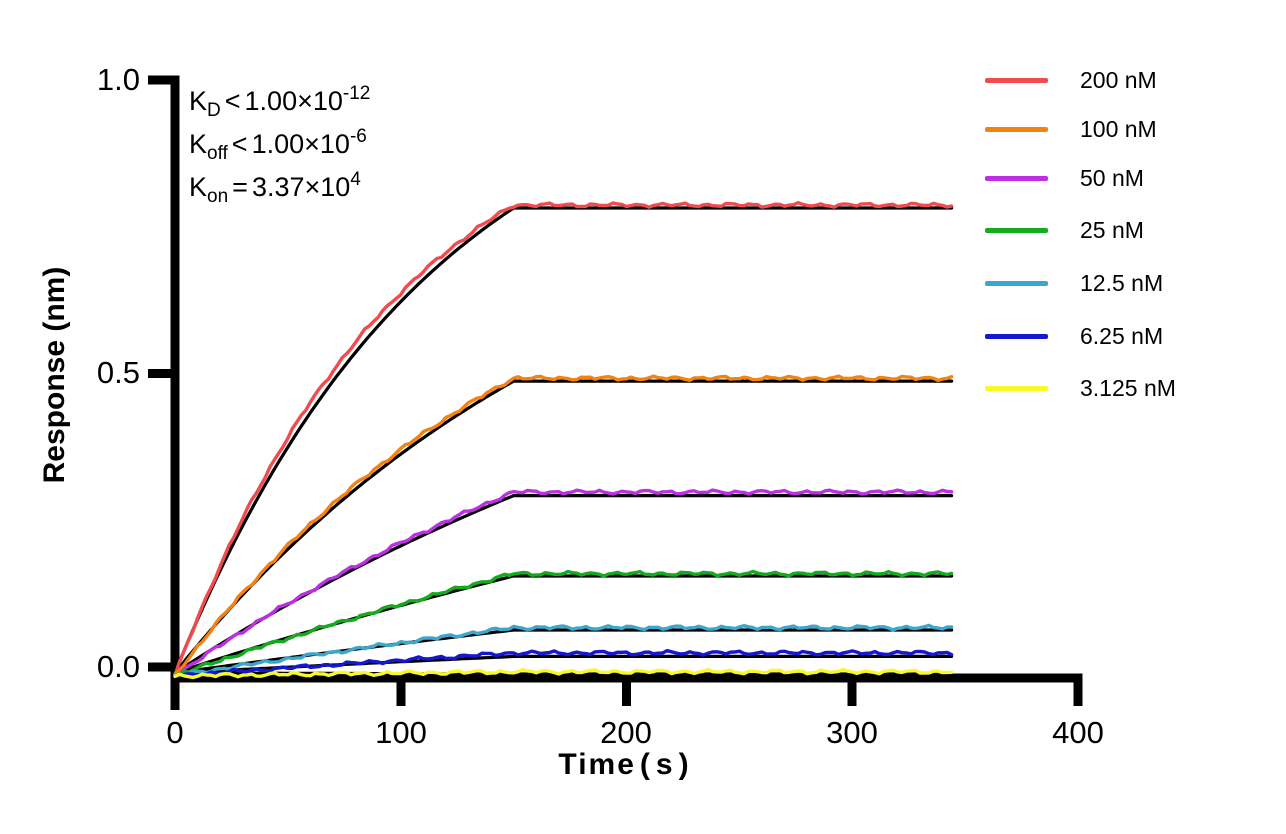 This screenshot has width=1286, height=834. Describe the element at coordinates (1122, 282) in the screenshot. I see `legend-label-12.5nM: 12.5 nM` at that location.